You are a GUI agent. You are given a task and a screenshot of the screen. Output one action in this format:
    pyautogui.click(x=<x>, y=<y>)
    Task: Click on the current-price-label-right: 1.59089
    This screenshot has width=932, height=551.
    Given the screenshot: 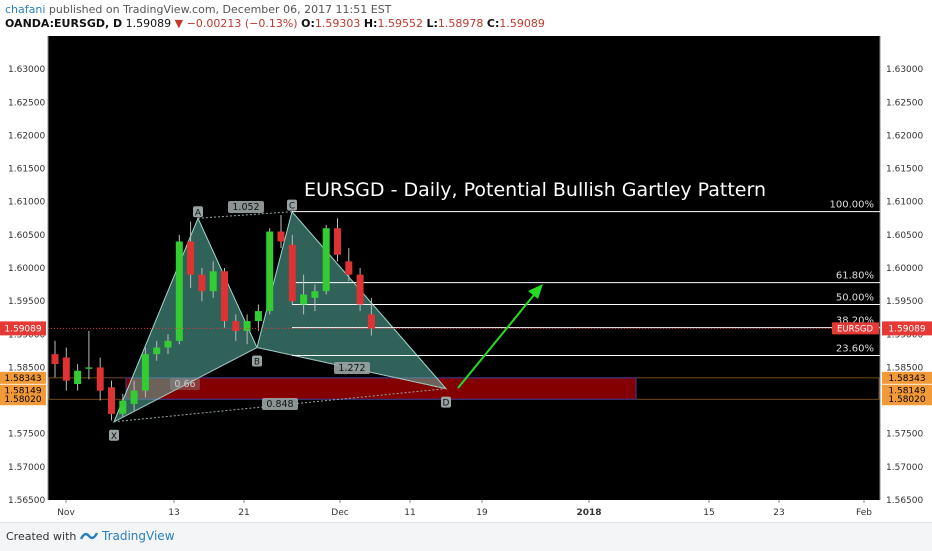 What is the action you would take?
    pyautogui.click(x=906, y=329)
    